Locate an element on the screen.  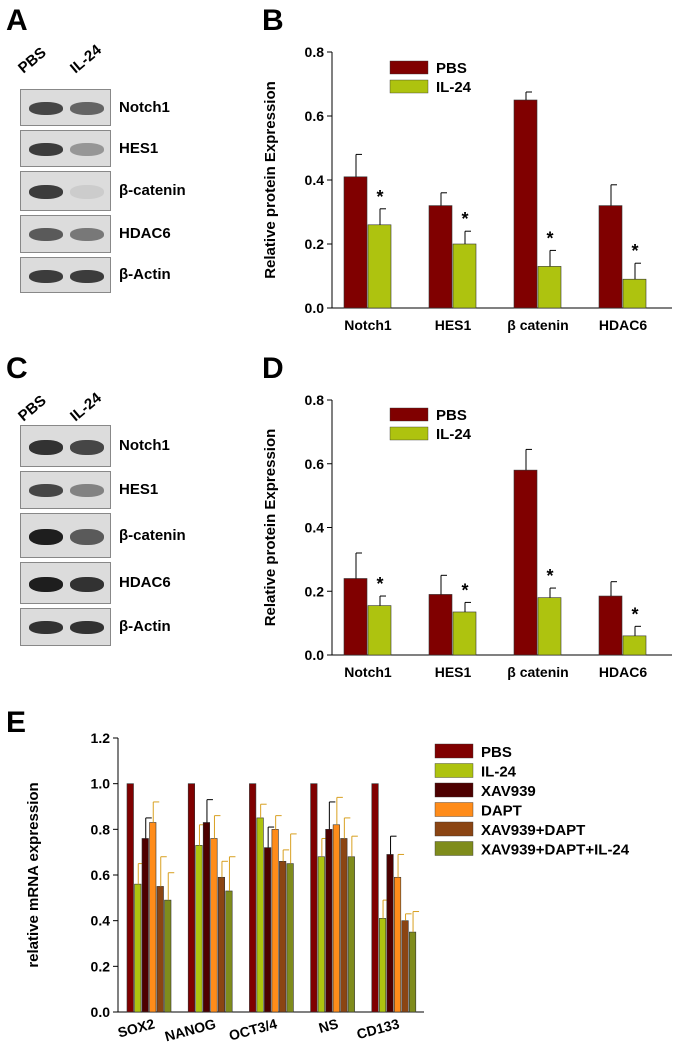
lane-label-il24: IL-24 is located at coordinates (86, 59).